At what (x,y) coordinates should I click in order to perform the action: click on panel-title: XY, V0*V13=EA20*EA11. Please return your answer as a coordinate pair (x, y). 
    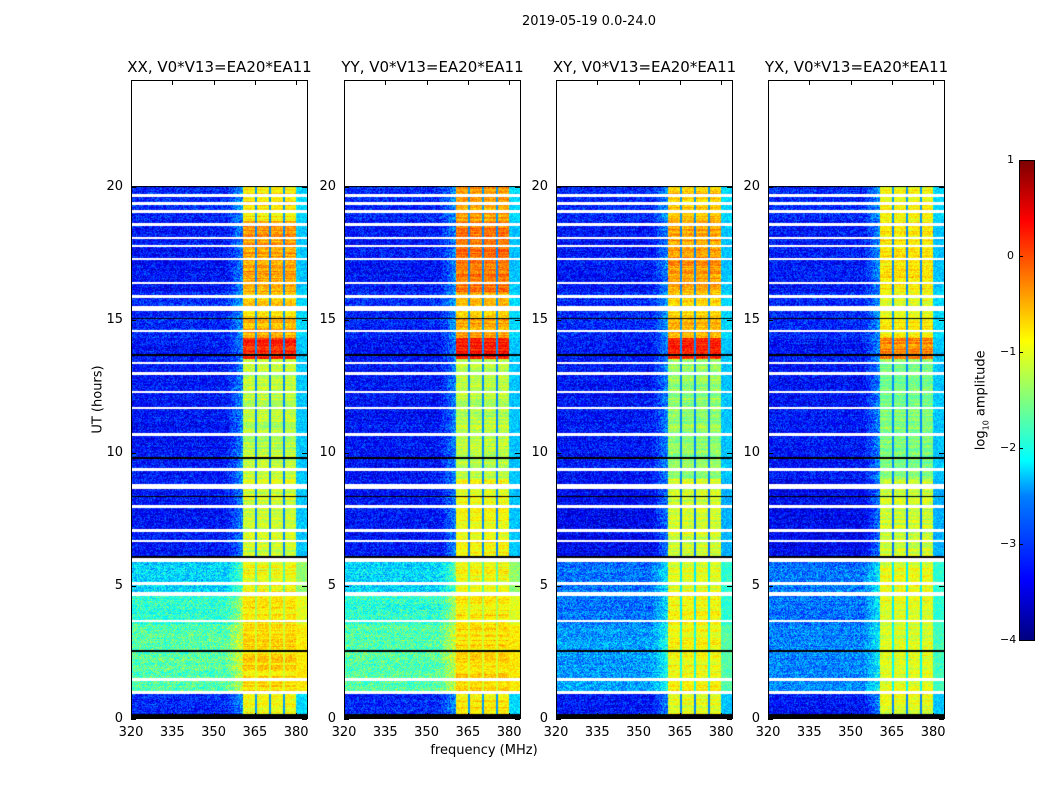
    Looking at the image, I should click on (644, 67).